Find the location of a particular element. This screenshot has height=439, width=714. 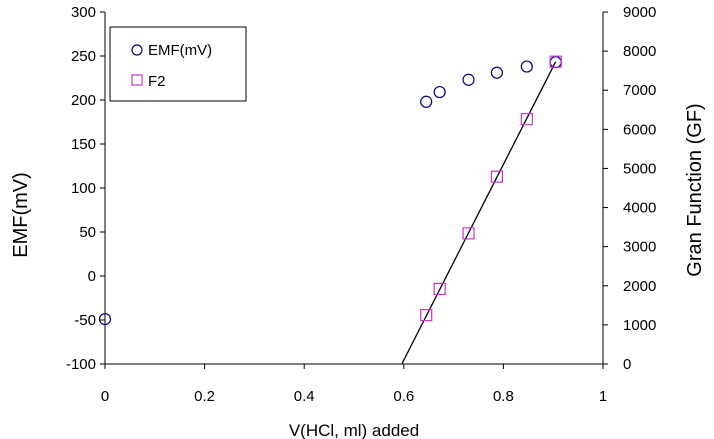

y2-tick-label: 6000 is located at coordinates (639, 129).